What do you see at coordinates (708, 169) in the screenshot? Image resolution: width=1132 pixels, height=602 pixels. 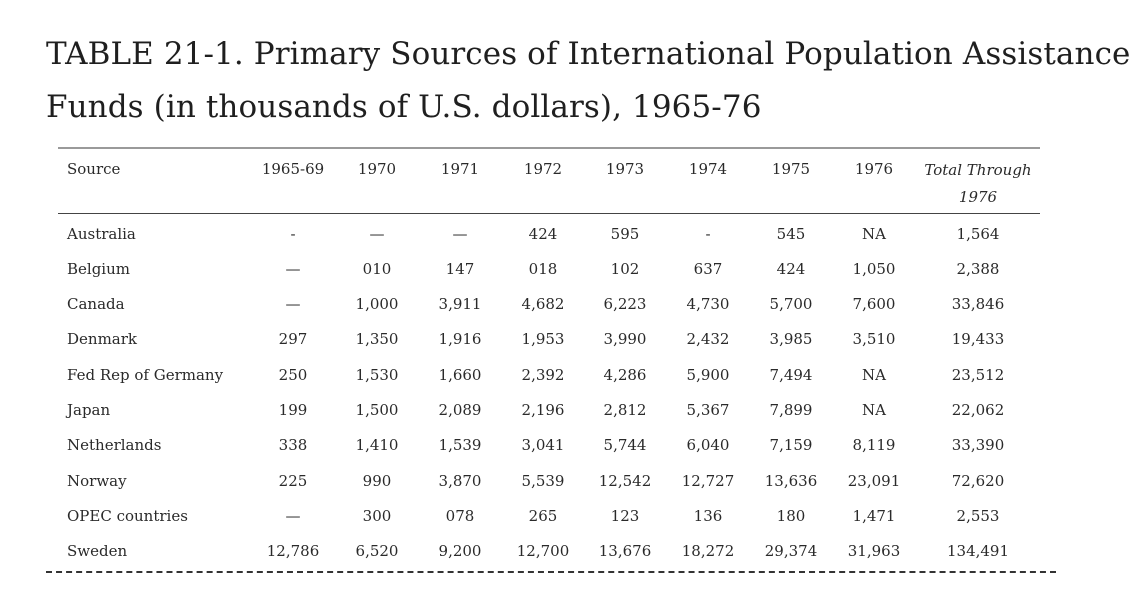 I see `header-year-1974: 1974` at bounding box center [708, 169].